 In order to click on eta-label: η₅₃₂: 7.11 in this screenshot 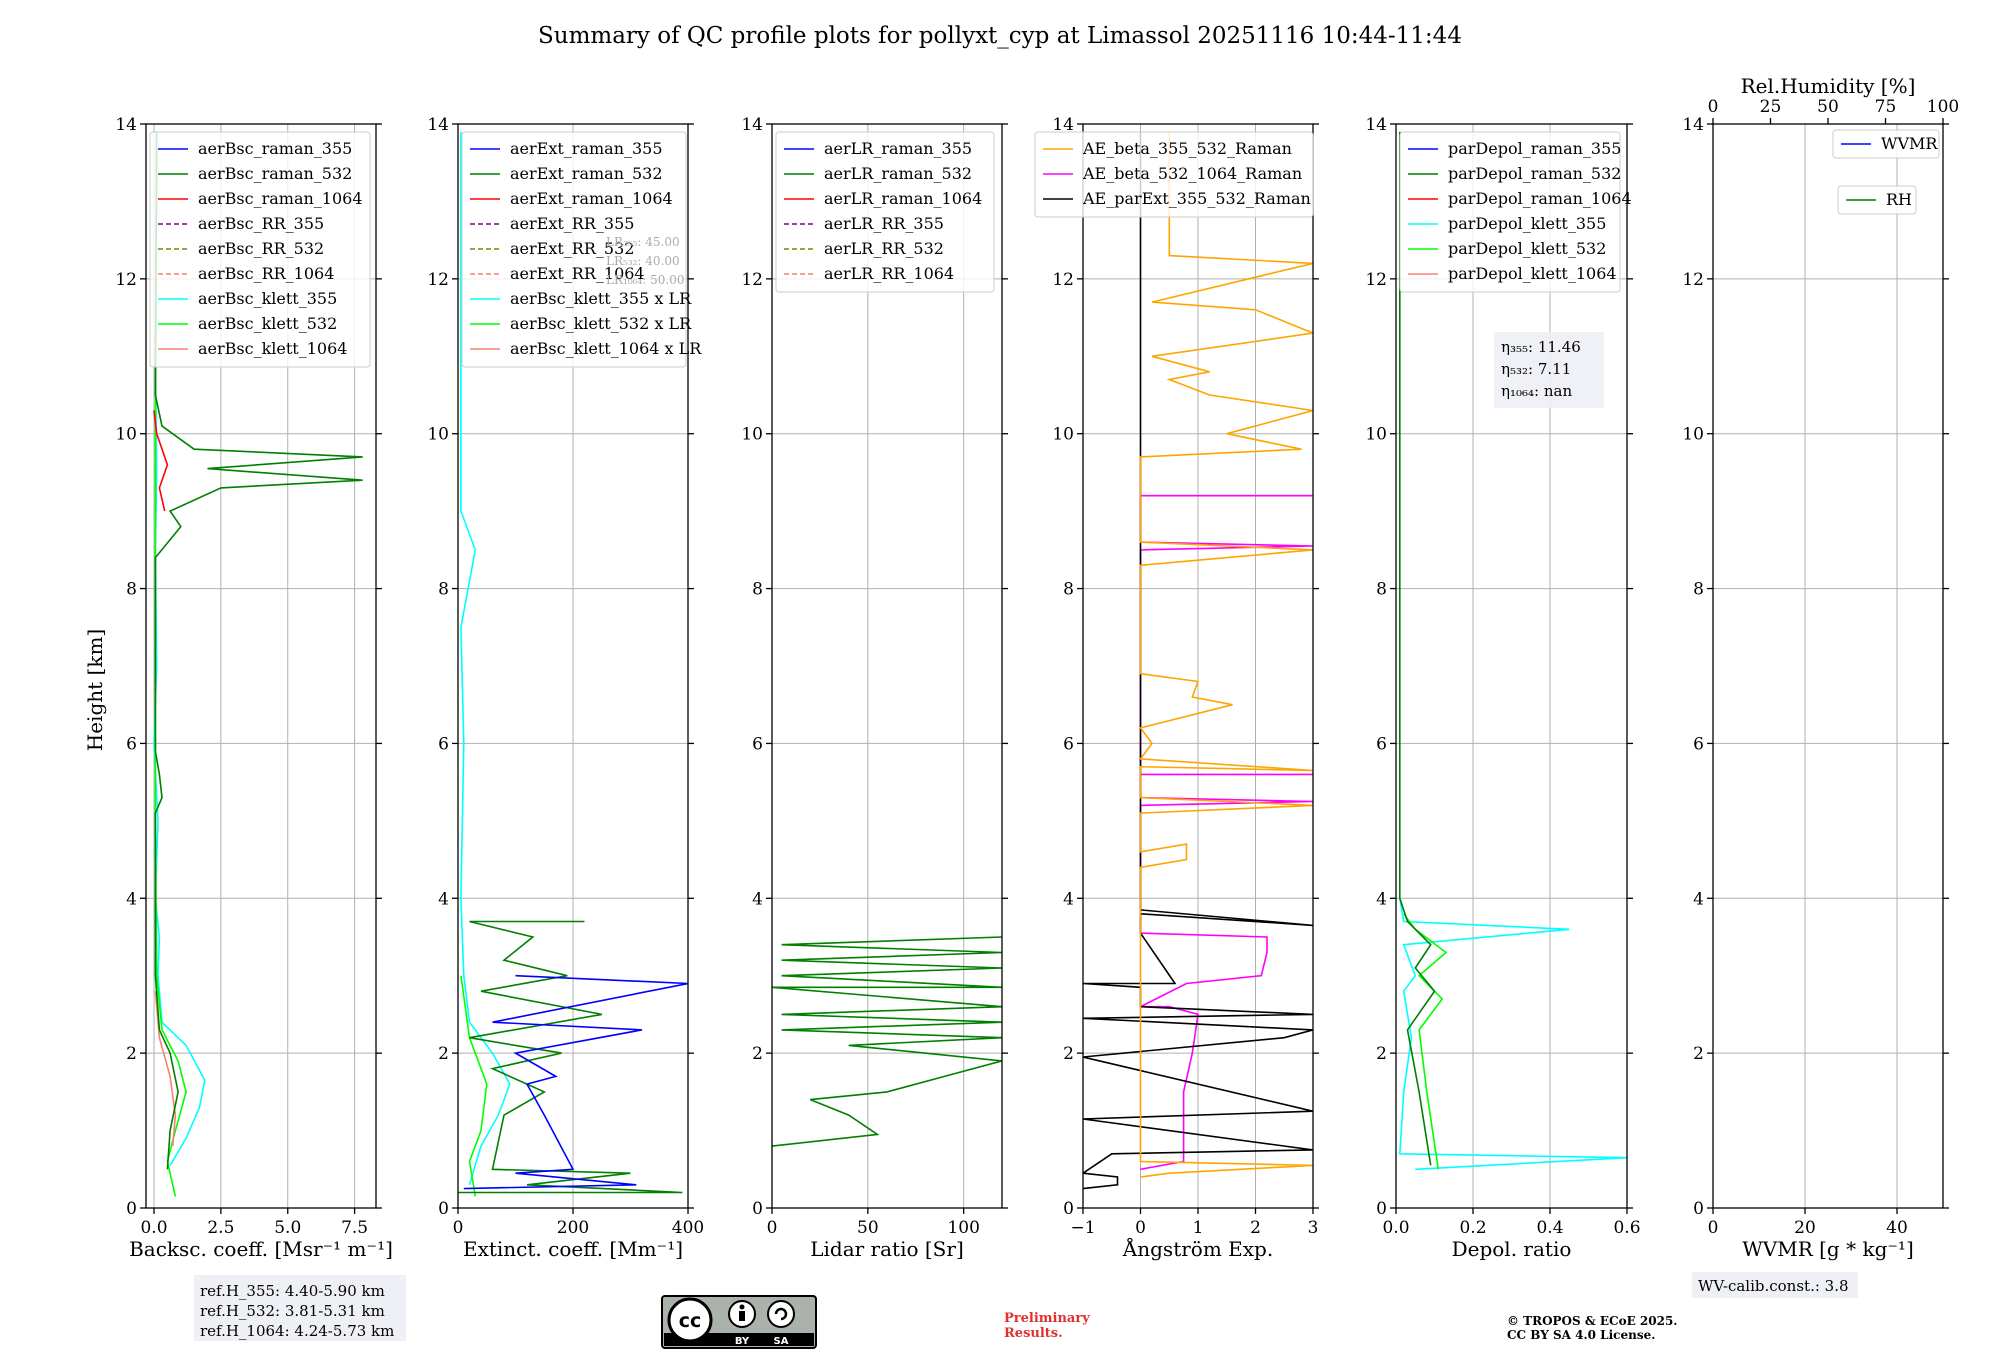, I will do `click(1536, 369)`.